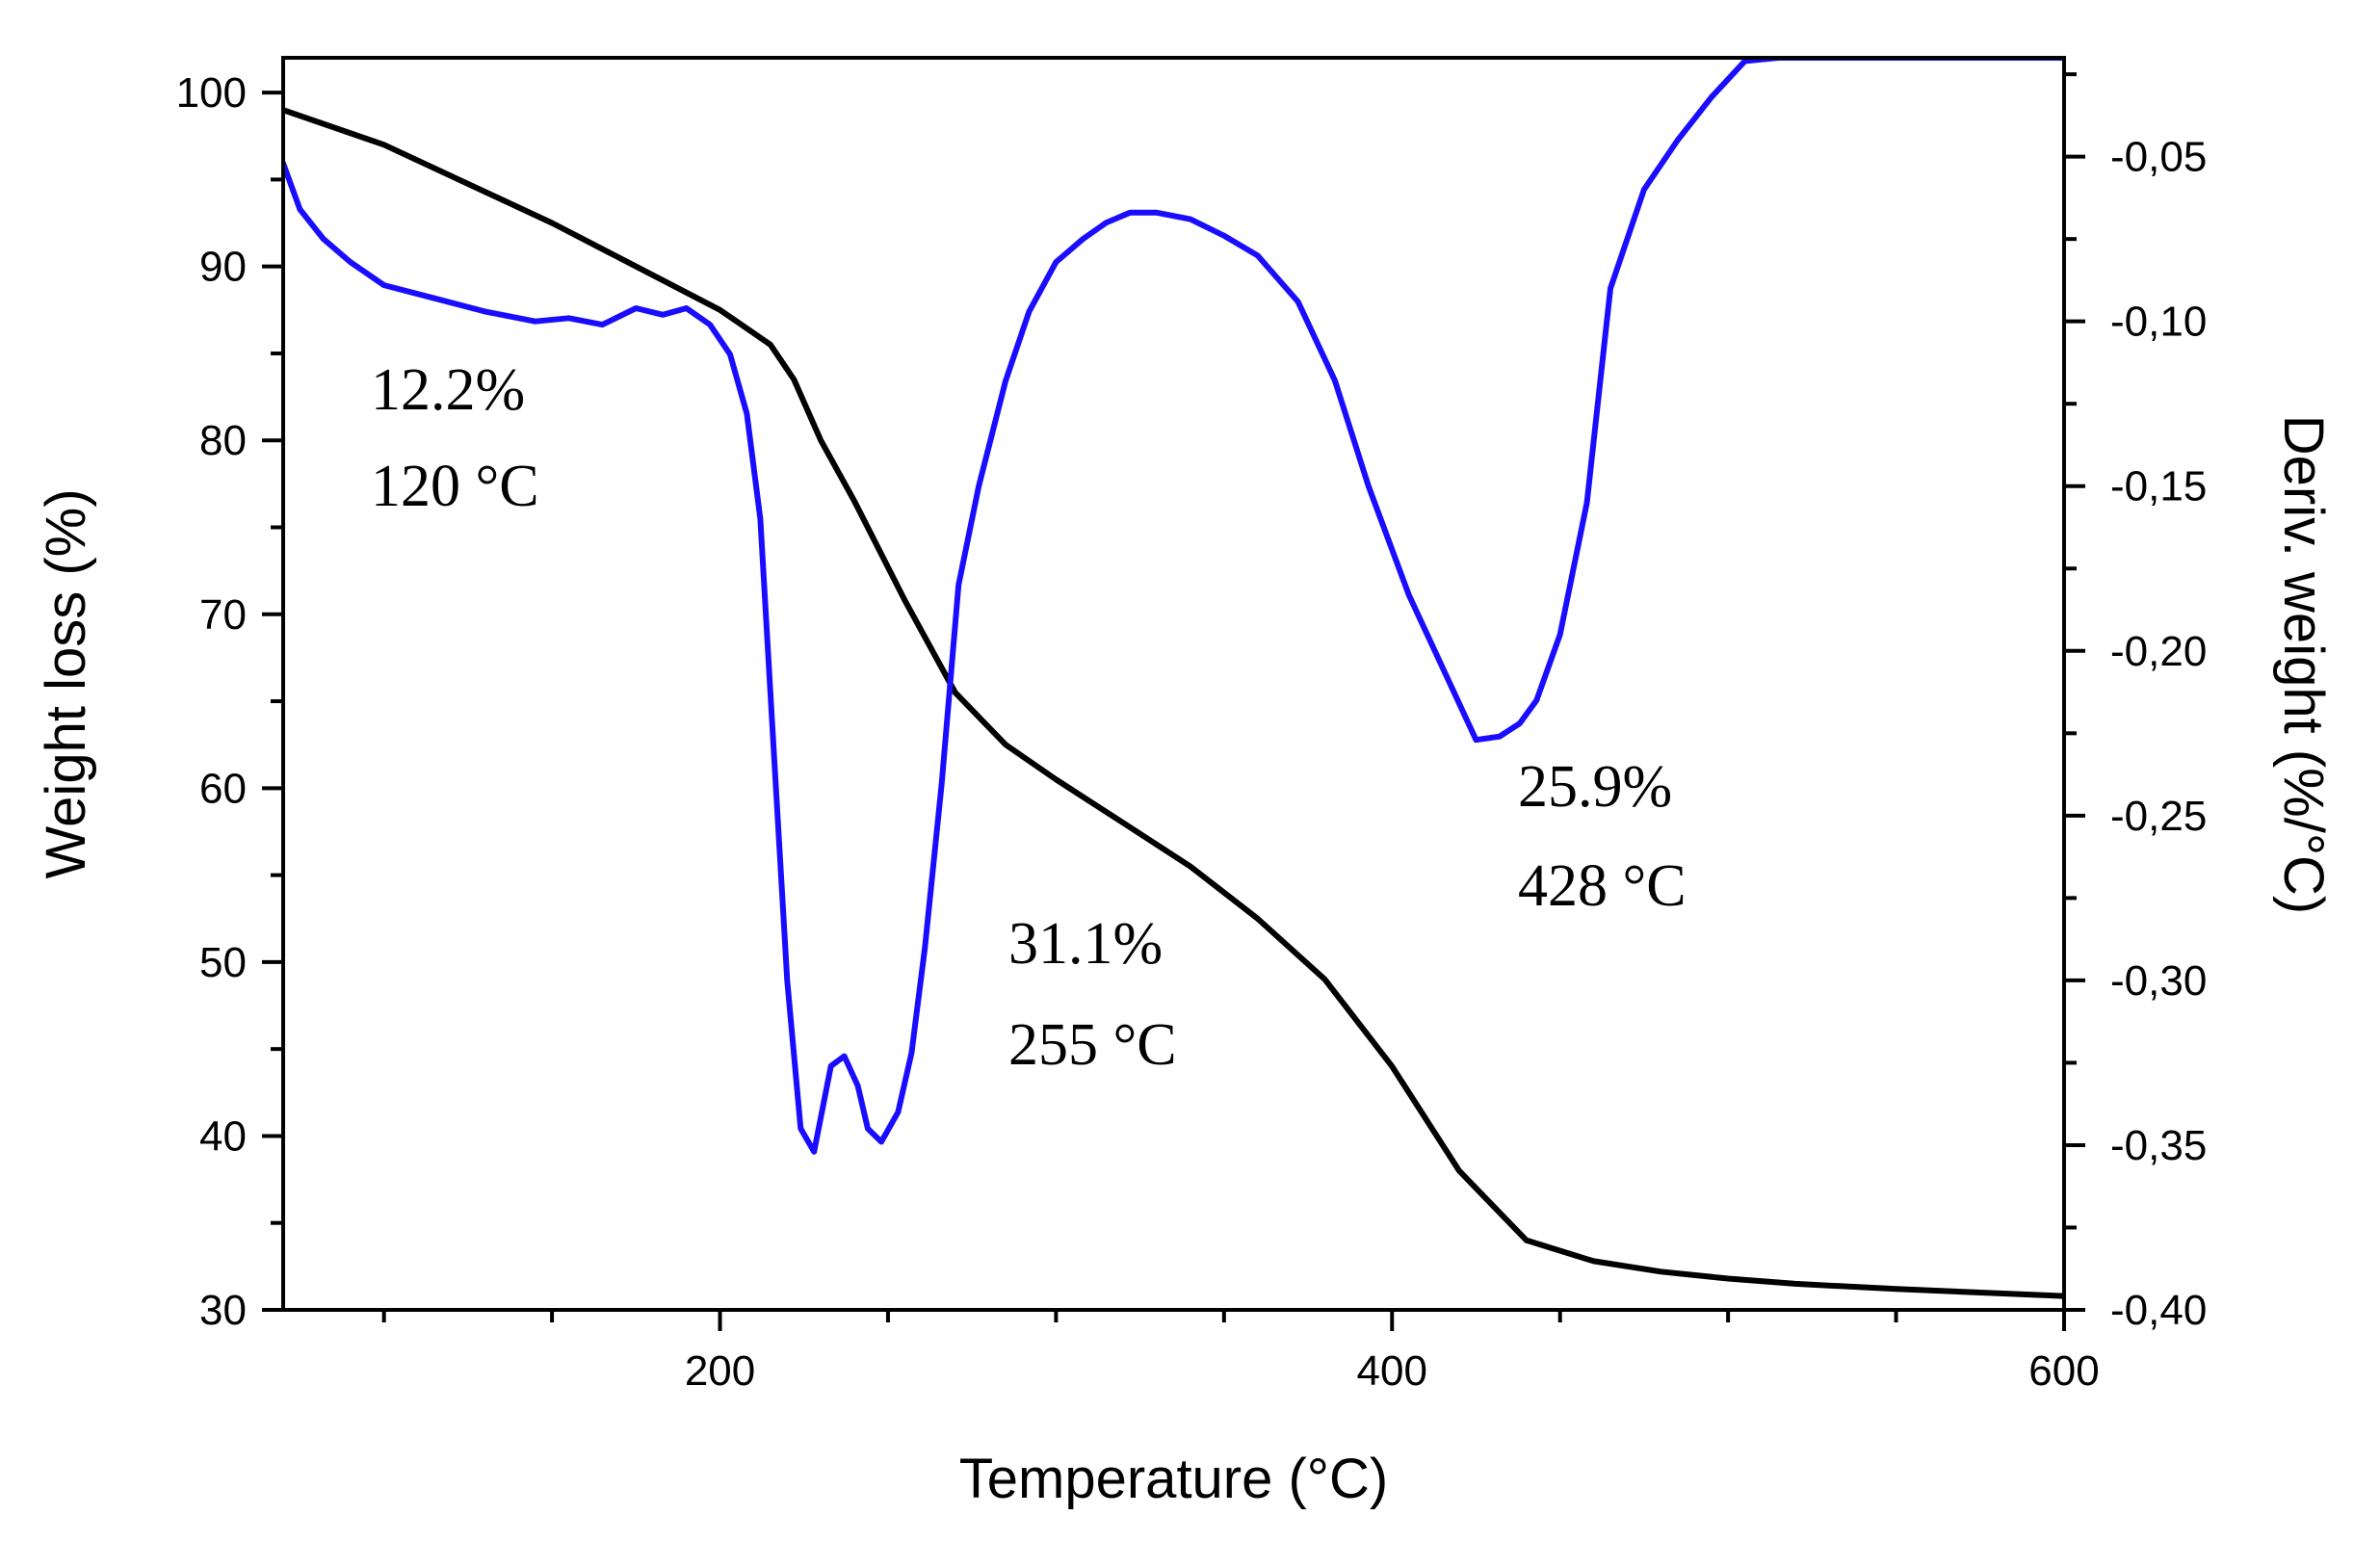  What do you see at coordinates (1595, 787) in the screenshot?
I see `annotation-peak-3-percent: 25.9%` at bounding box center [1595, 787].